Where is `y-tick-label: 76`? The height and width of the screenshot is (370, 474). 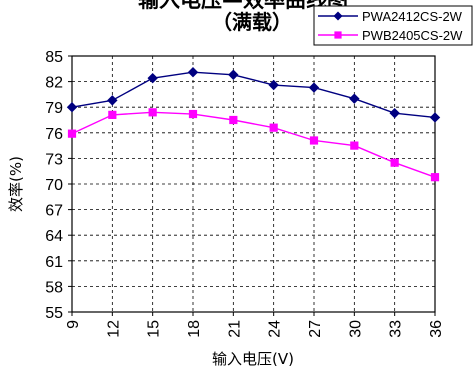 y-tick-label: 76 is located at coordinates (54, 134).